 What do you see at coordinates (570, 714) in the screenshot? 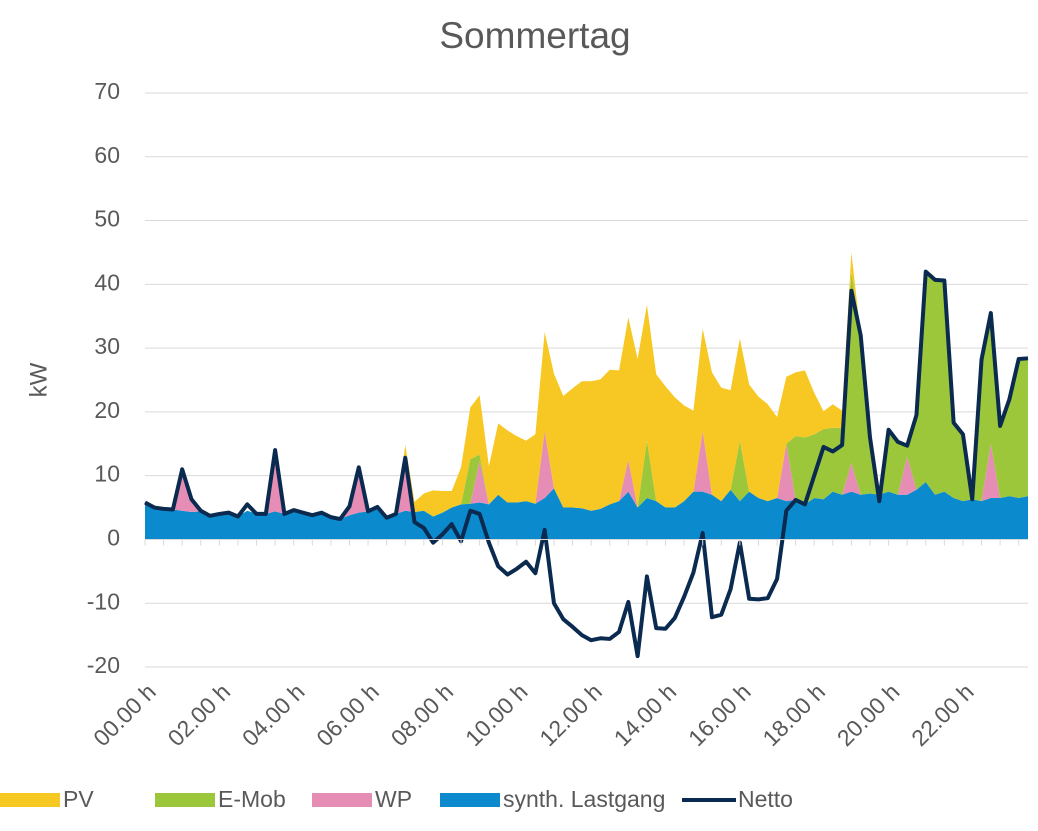
I see `x-tick-label: 12.00 h` at bounding box center [570, 714].